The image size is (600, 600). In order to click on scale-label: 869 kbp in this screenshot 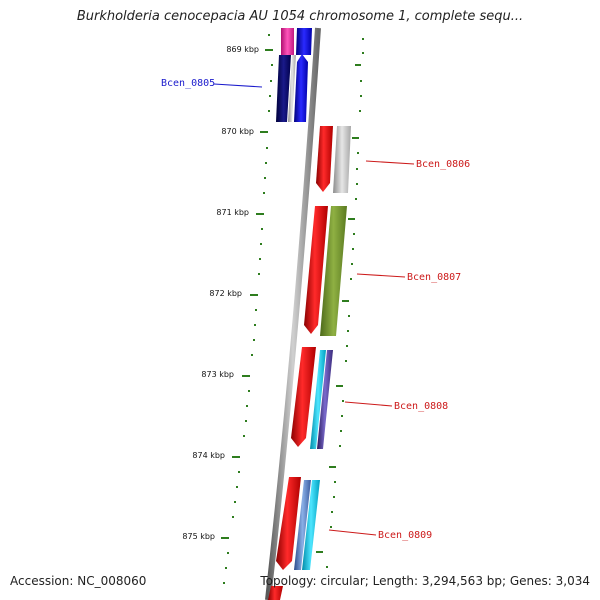, I will do `click(242, 49)`.